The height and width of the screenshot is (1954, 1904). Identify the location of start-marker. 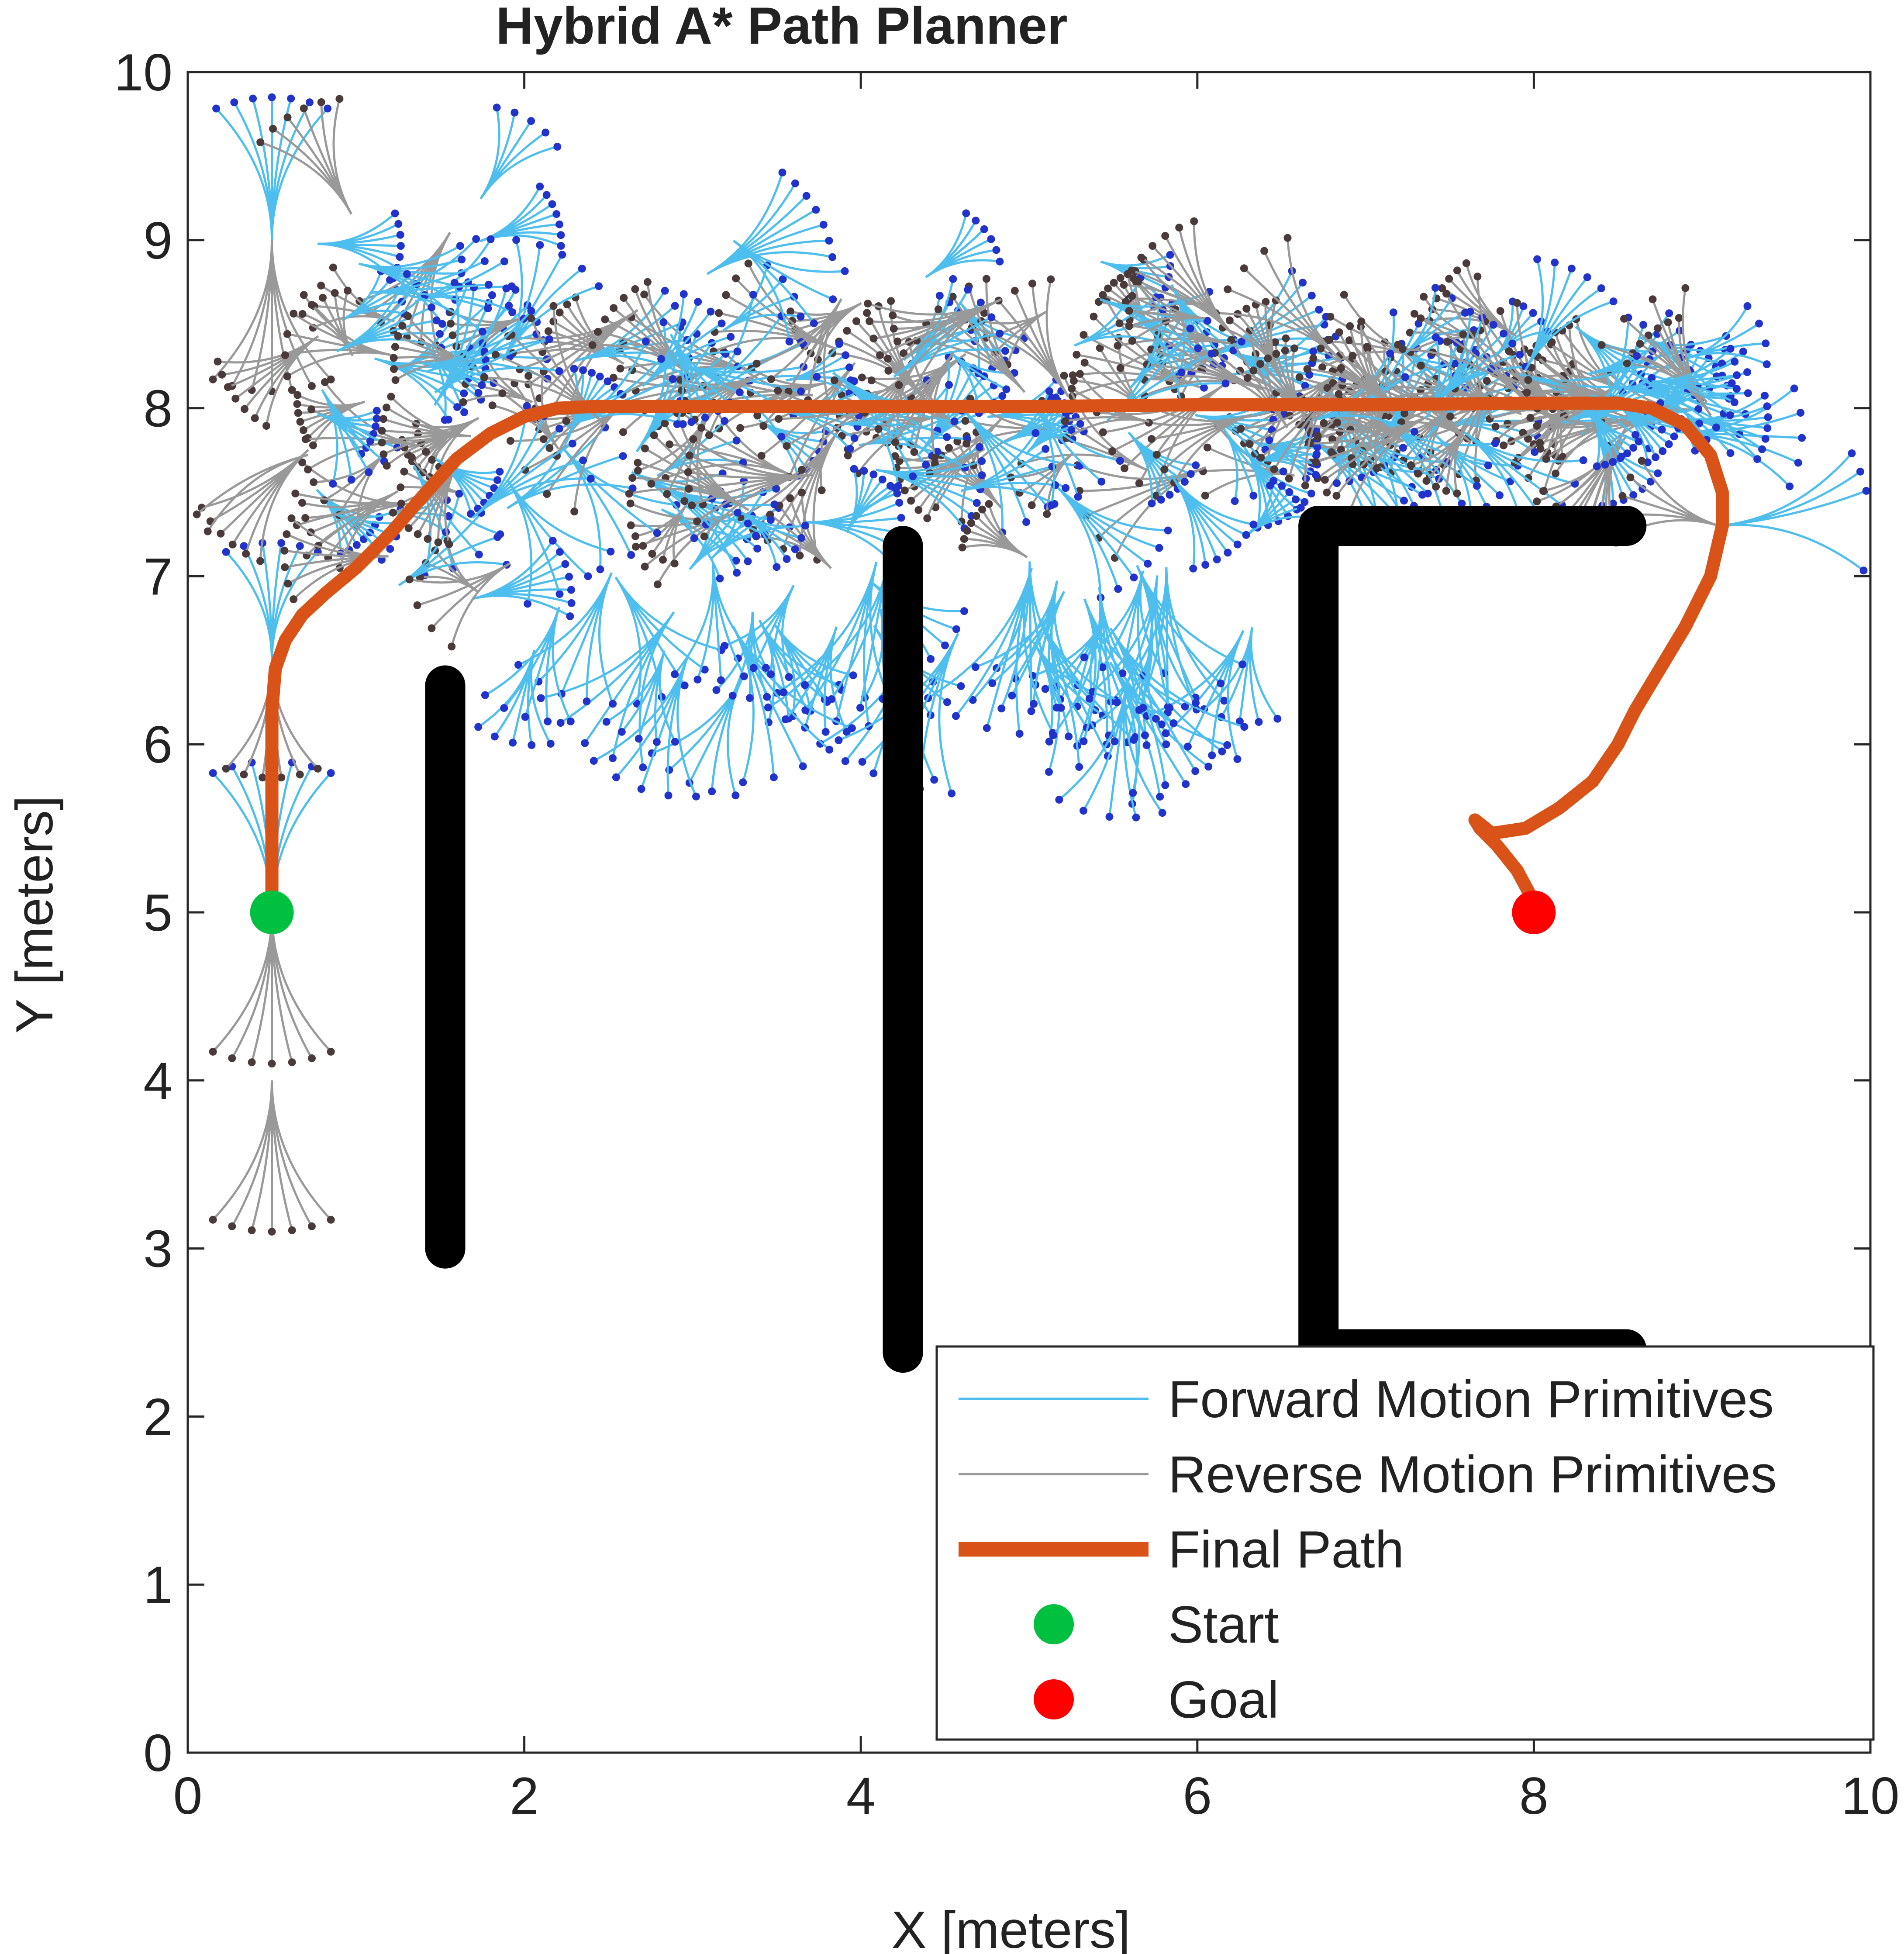
(272, 912).